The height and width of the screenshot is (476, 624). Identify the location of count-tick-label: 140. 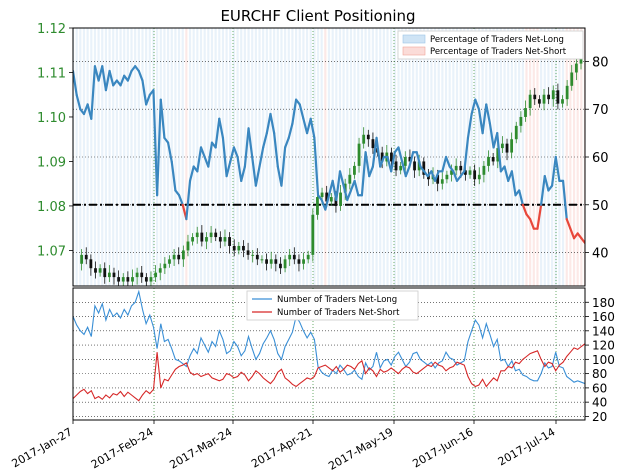
(603, 331).